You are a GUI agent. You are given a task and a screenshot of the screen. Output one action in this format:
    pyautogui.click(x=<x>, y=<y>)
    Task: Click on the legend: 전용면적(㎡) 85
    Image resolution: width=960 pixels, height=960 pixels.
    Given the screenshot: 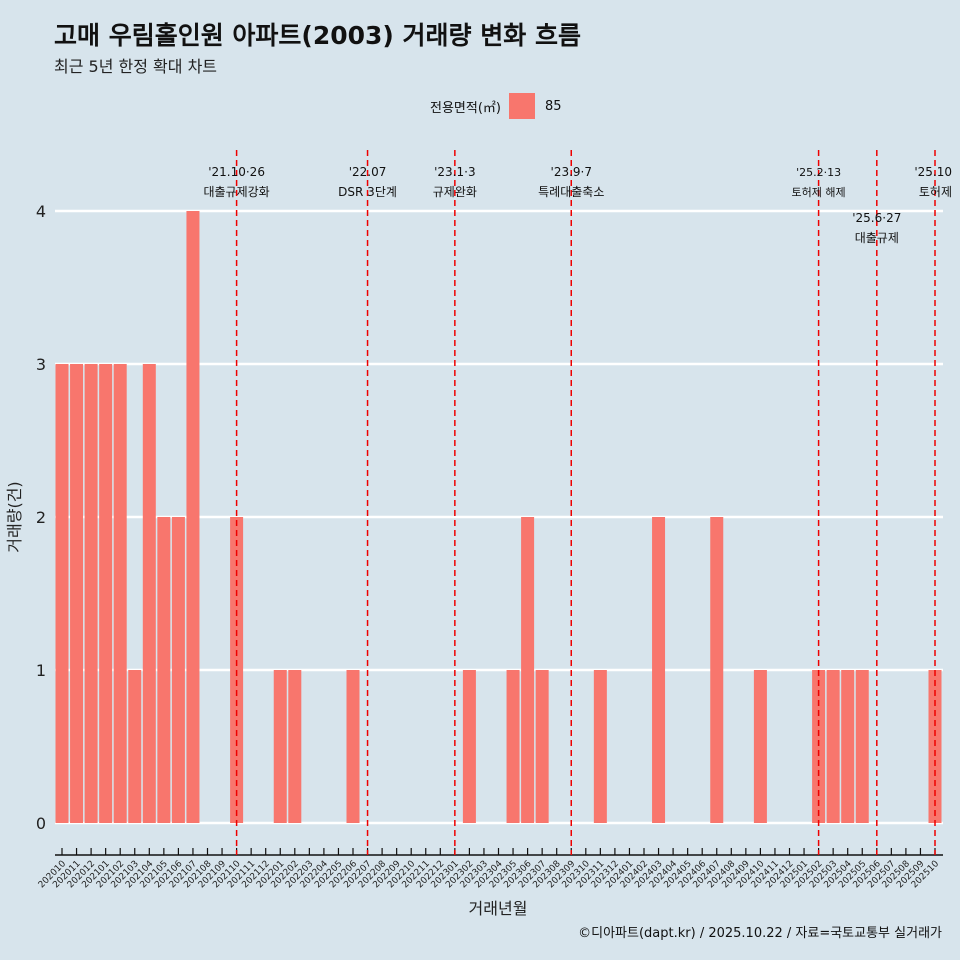 What is the action you would take?
    pyautogui.click(x=496, y=106)
    